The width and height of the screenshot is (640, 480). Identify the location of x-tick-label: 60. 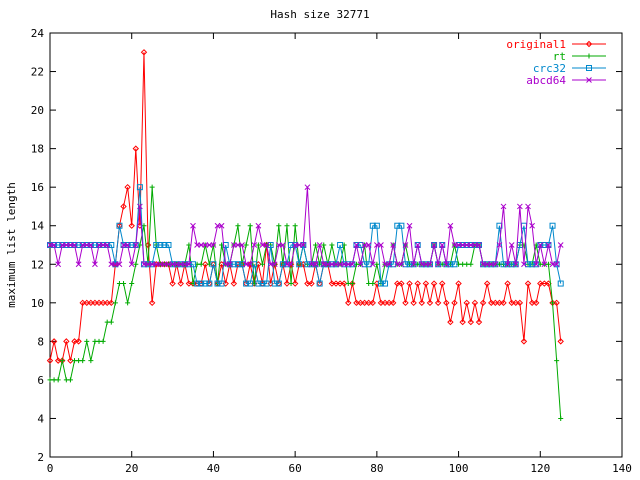
(295, 468).